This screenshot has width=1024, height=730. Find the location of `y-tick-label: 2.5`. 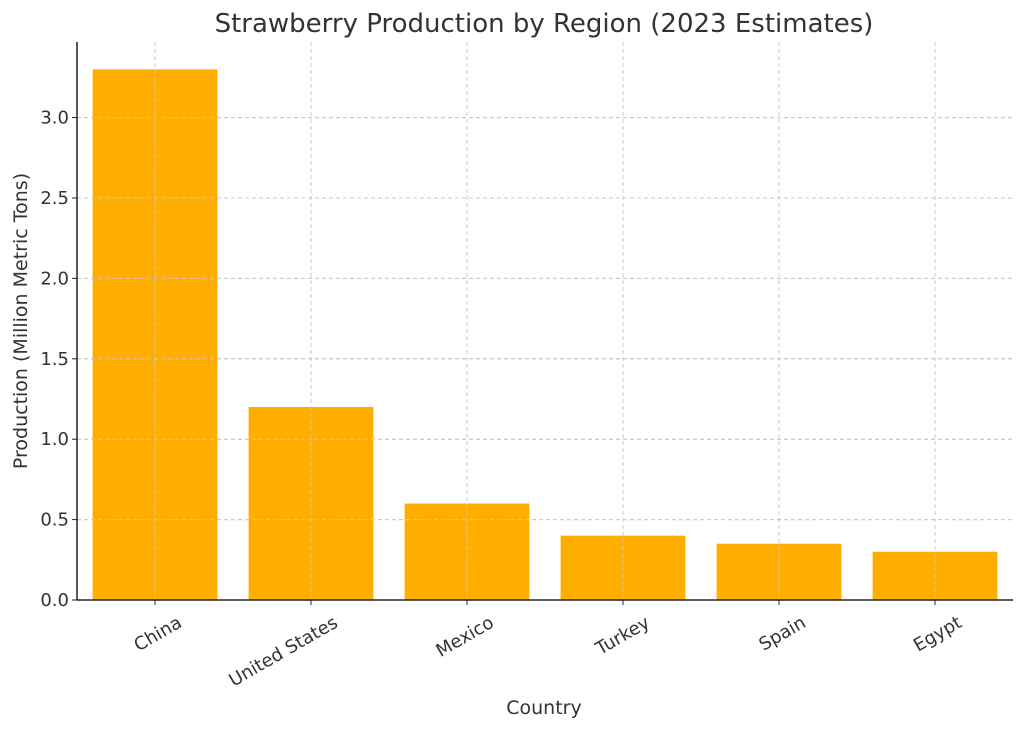

y-tick-label: 2.5 is located at coordinates (54, 198).